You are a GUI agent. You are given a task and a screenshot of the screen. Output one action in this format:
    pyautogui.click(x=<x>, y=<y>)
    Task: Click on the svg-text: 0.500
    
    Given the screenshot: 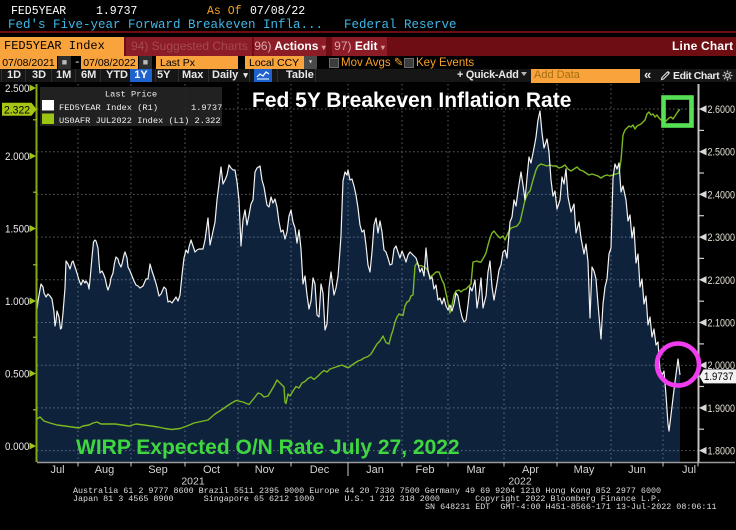 What is the action you would take?
    pyautogui.click(x=17, y=375)
    